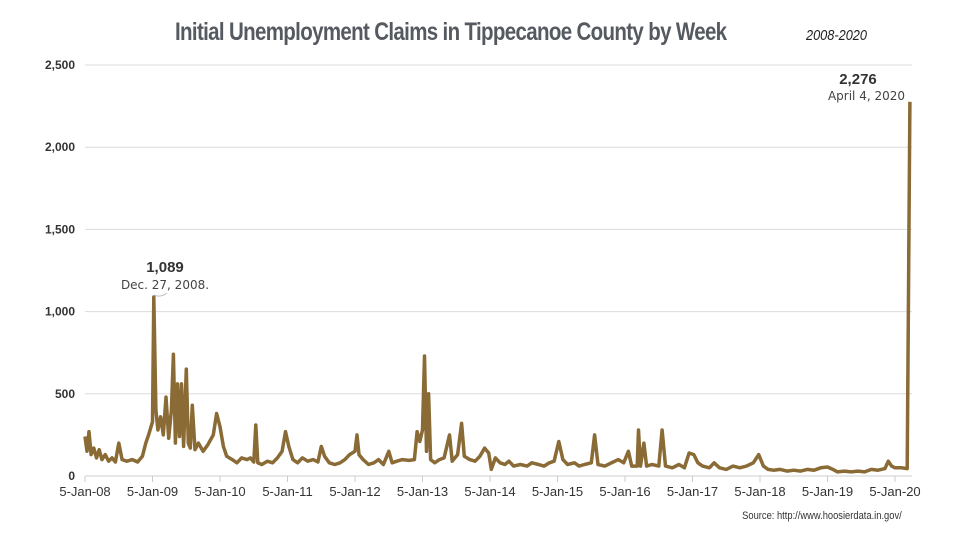  I want to click on x-tick-label: 5-Jan-15, so click(557, 491).